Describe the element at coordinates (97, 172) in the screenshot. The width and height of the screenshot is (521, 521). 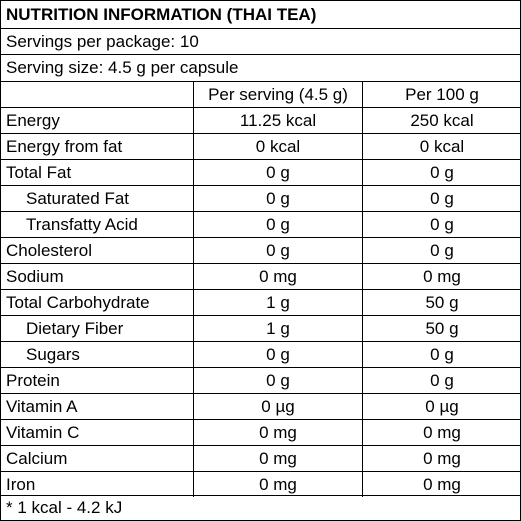
I see `nutrient-name: Total Fat` at that location.